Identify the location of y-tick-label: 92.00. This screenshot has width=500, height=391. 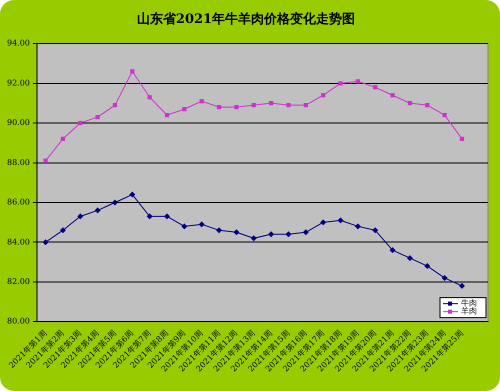
(18, 83).